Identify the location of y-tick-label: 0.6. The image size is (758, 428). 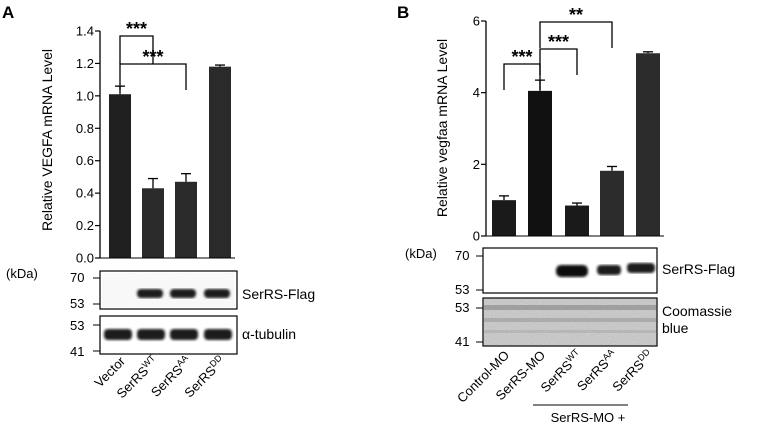
(85, 160).